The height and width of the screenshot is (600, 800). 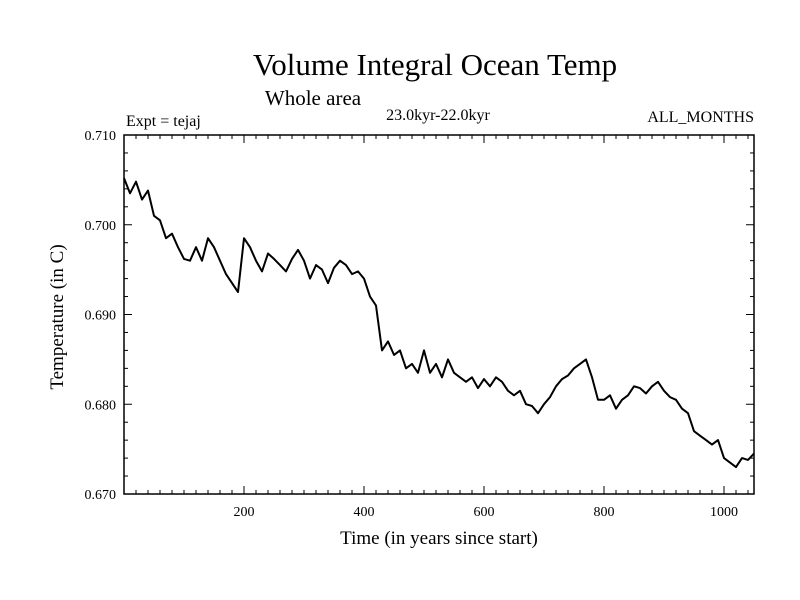 I want to click on x-tick-label: 200, so click(x=244, y=512).